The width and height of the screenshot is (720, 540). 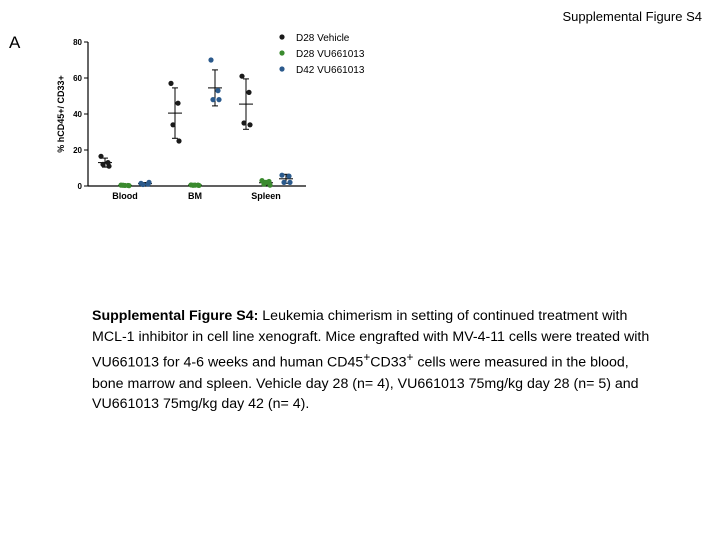 I want to click on x-tick-label: BM, so click(x=195, y=196).